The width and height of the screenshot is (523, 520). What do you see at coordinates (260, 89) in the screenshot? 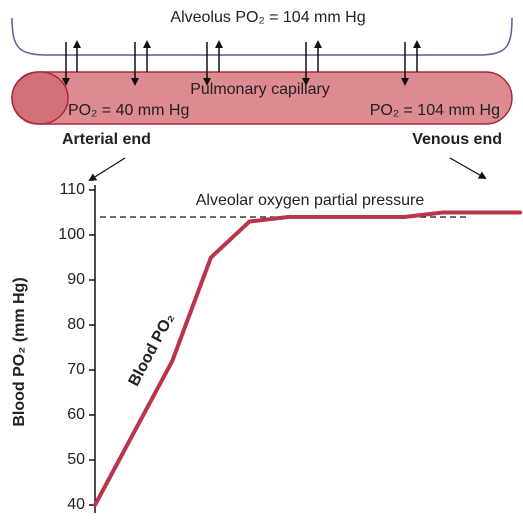
I see `capillary-label: Pulmonary capillary` at bounding box center [260, 89].